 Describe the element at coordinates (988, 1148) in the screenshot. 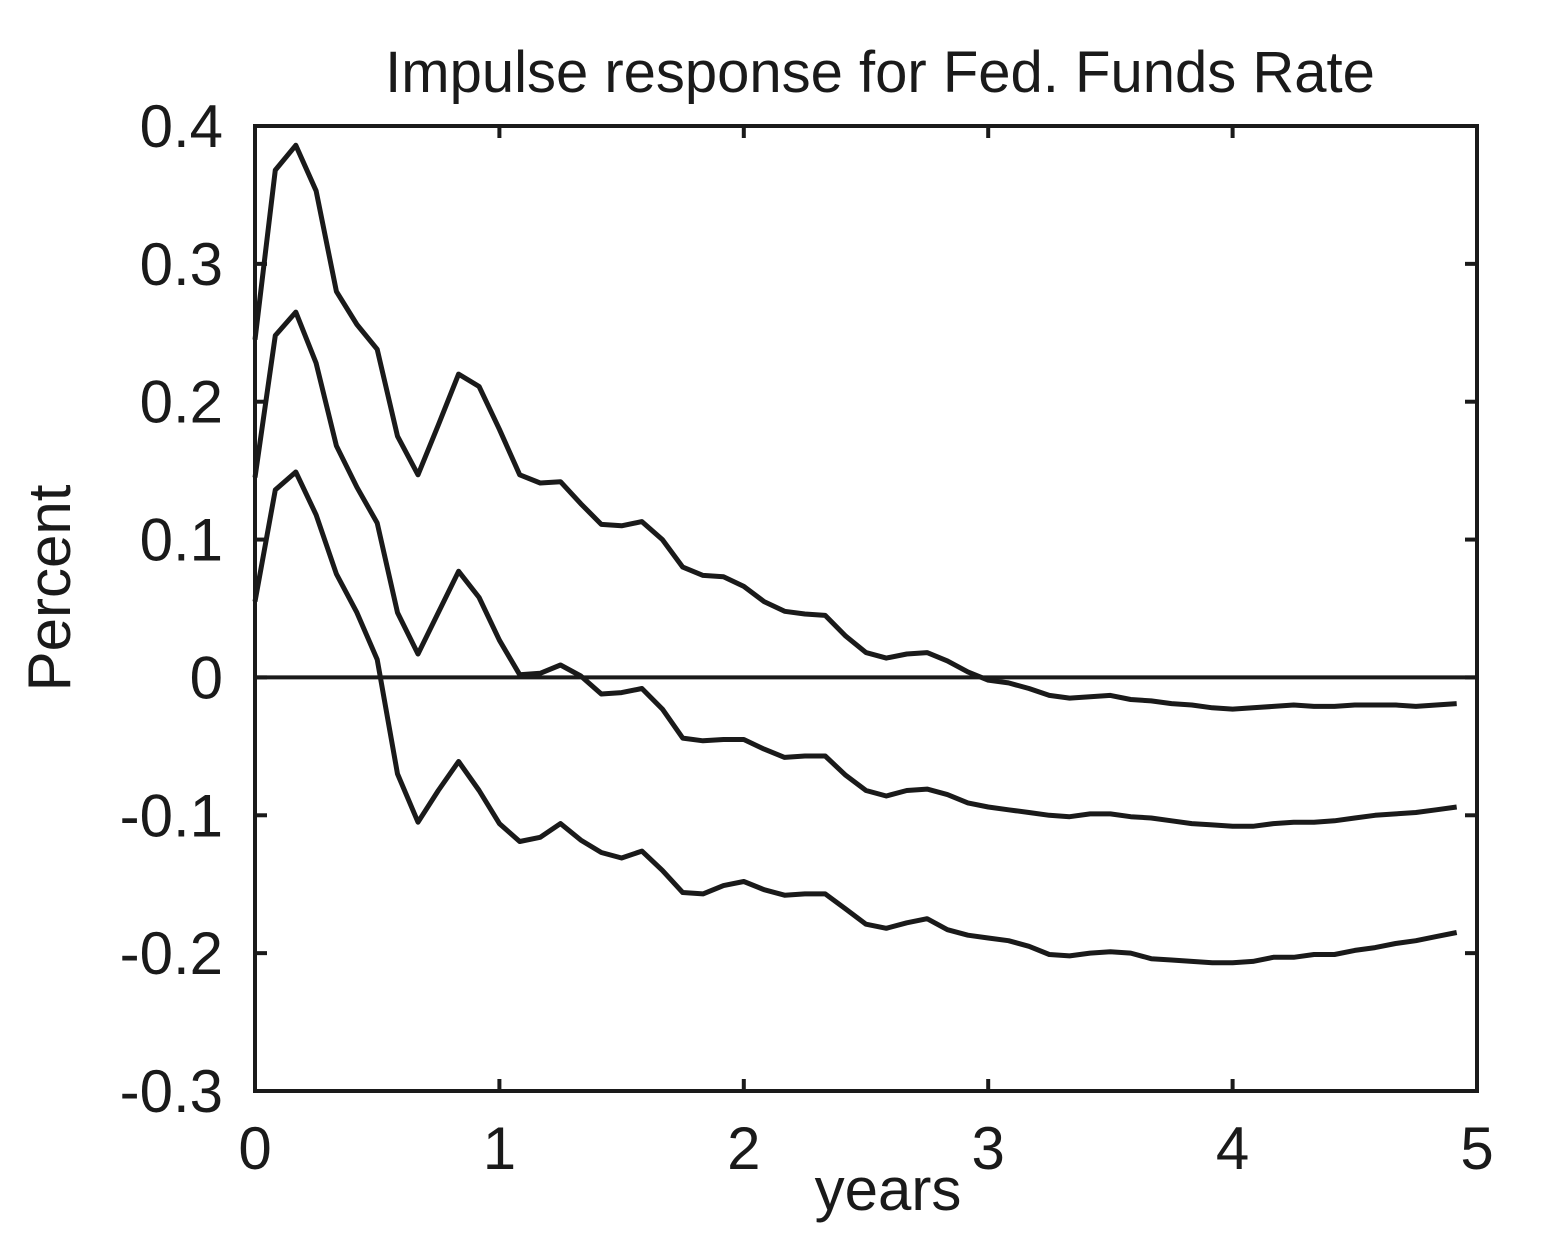

I see `x-tick-label: 3` at that location.